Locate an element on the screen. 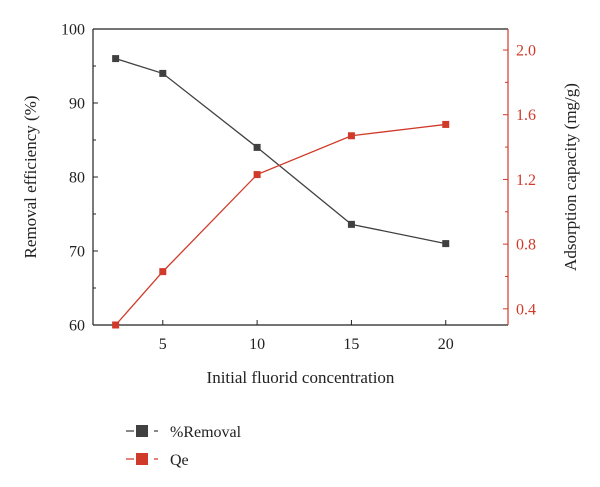 The height and width of the screenshot is (487, 600). legend-item: Qe is located at coordinates (157, 460).